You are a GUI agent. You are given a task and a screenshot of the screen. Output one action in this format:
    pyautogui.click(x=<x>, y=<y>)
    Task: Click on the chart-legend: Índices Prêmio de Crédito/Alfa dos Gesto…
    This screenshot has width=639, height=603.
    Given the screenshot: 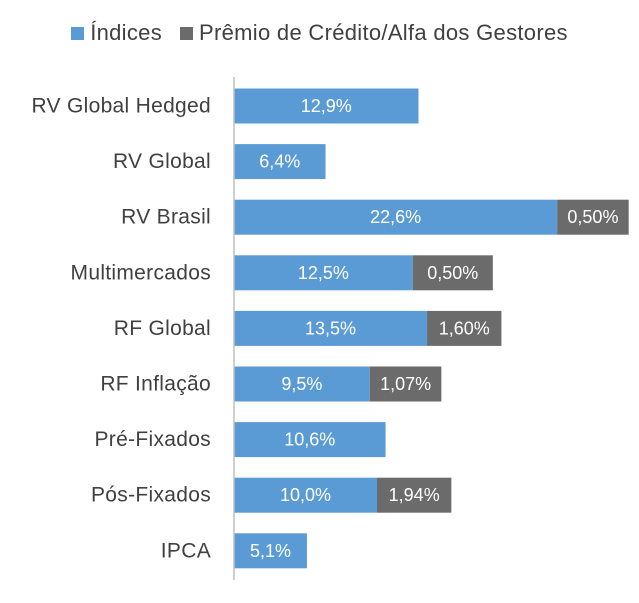 What is the action you would take?
    pyautogui.click(x=319, y=33)
    